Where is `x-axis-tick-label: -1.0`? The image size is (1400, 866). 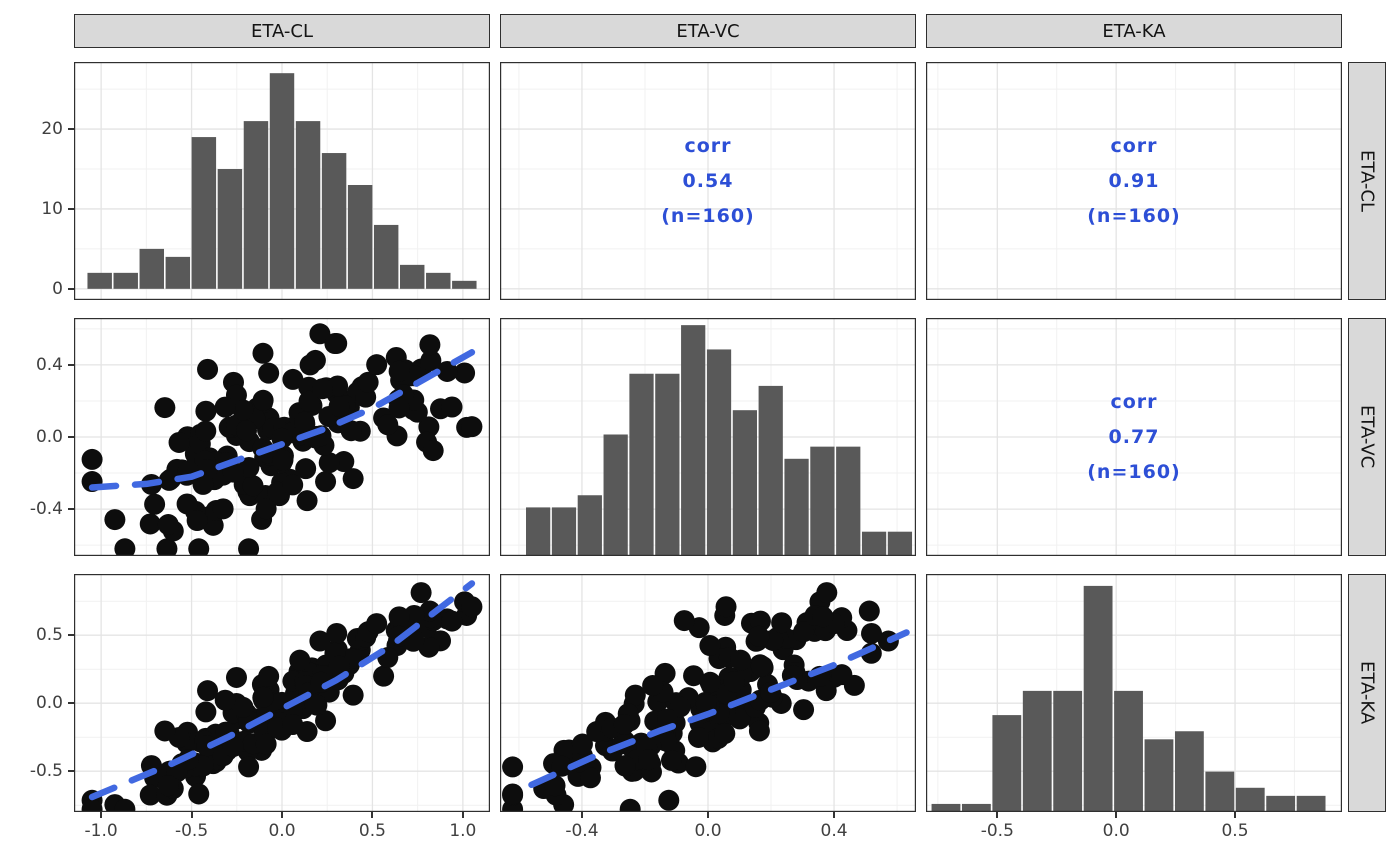 x-axis-tick-label: -1.0 is located at coordinates (101, 831).